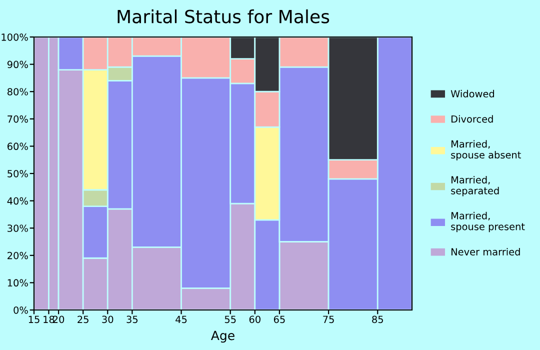 This screenshot has width=540, height=350. What do you see at coordinates (254, 320) in the screenshot?
I see `x-tick-label: 60` at bounding box center [254, 320].